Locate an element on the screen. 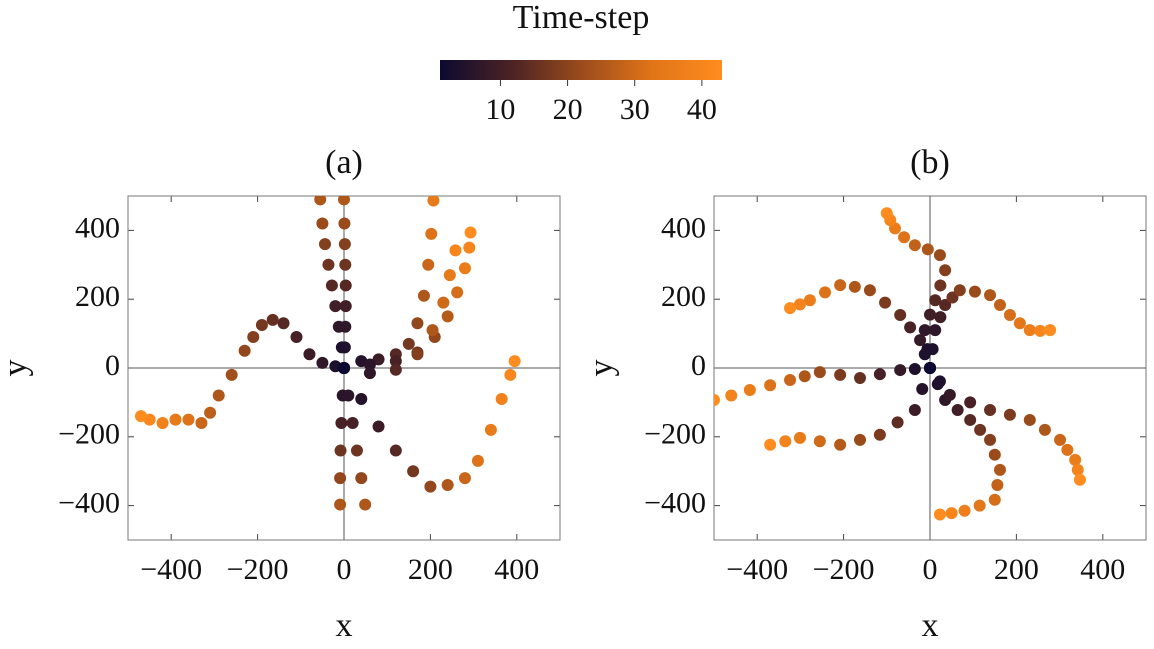 The image size is (1154, 649). colorbar is located at coordinates (581, 70).